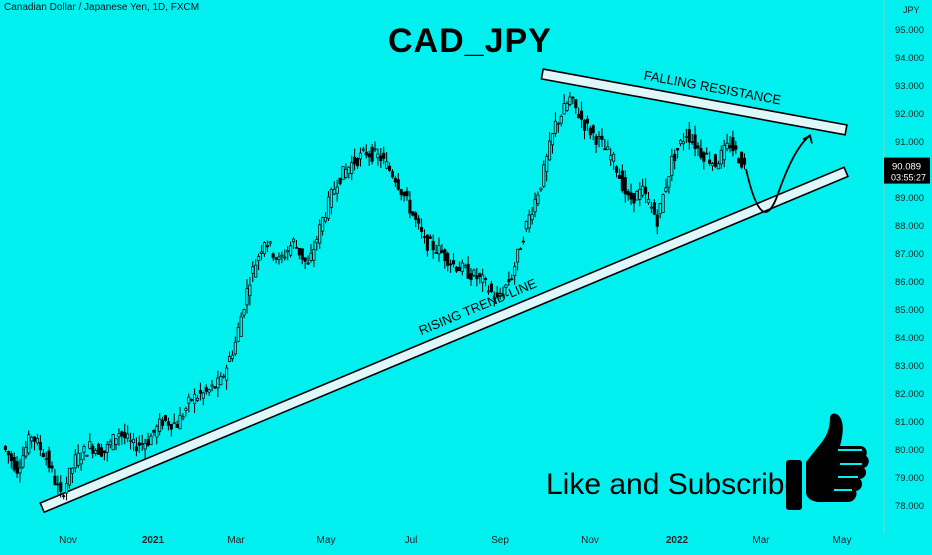  What do you see at coordinates (909, 58) in the screenshot?
I see `y-tick-label: 94.000` at bounding box center [909, 58].